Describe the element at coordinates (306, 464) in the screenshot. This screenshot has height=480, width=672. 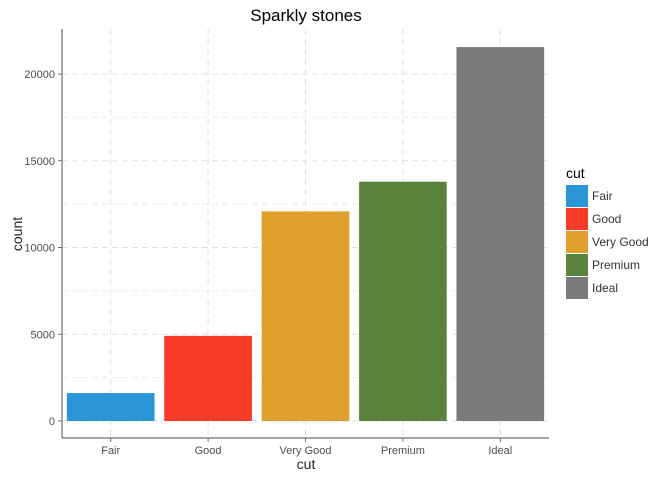
I see `x-axis-title: cut` at that location.